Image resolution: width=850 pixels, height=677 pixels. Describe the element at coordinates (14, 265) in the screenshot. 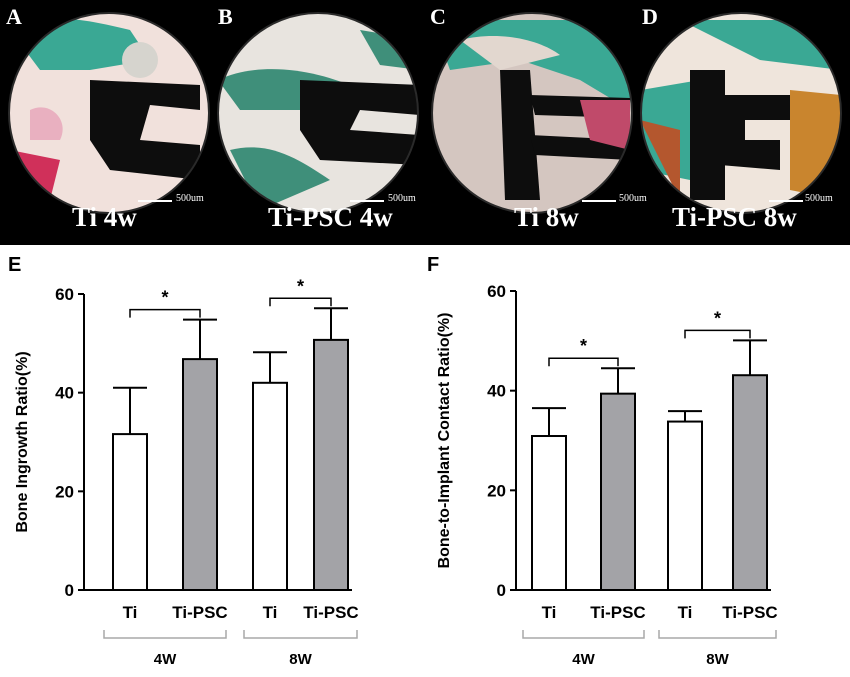

I see `panel-letter-e: E` at that location.